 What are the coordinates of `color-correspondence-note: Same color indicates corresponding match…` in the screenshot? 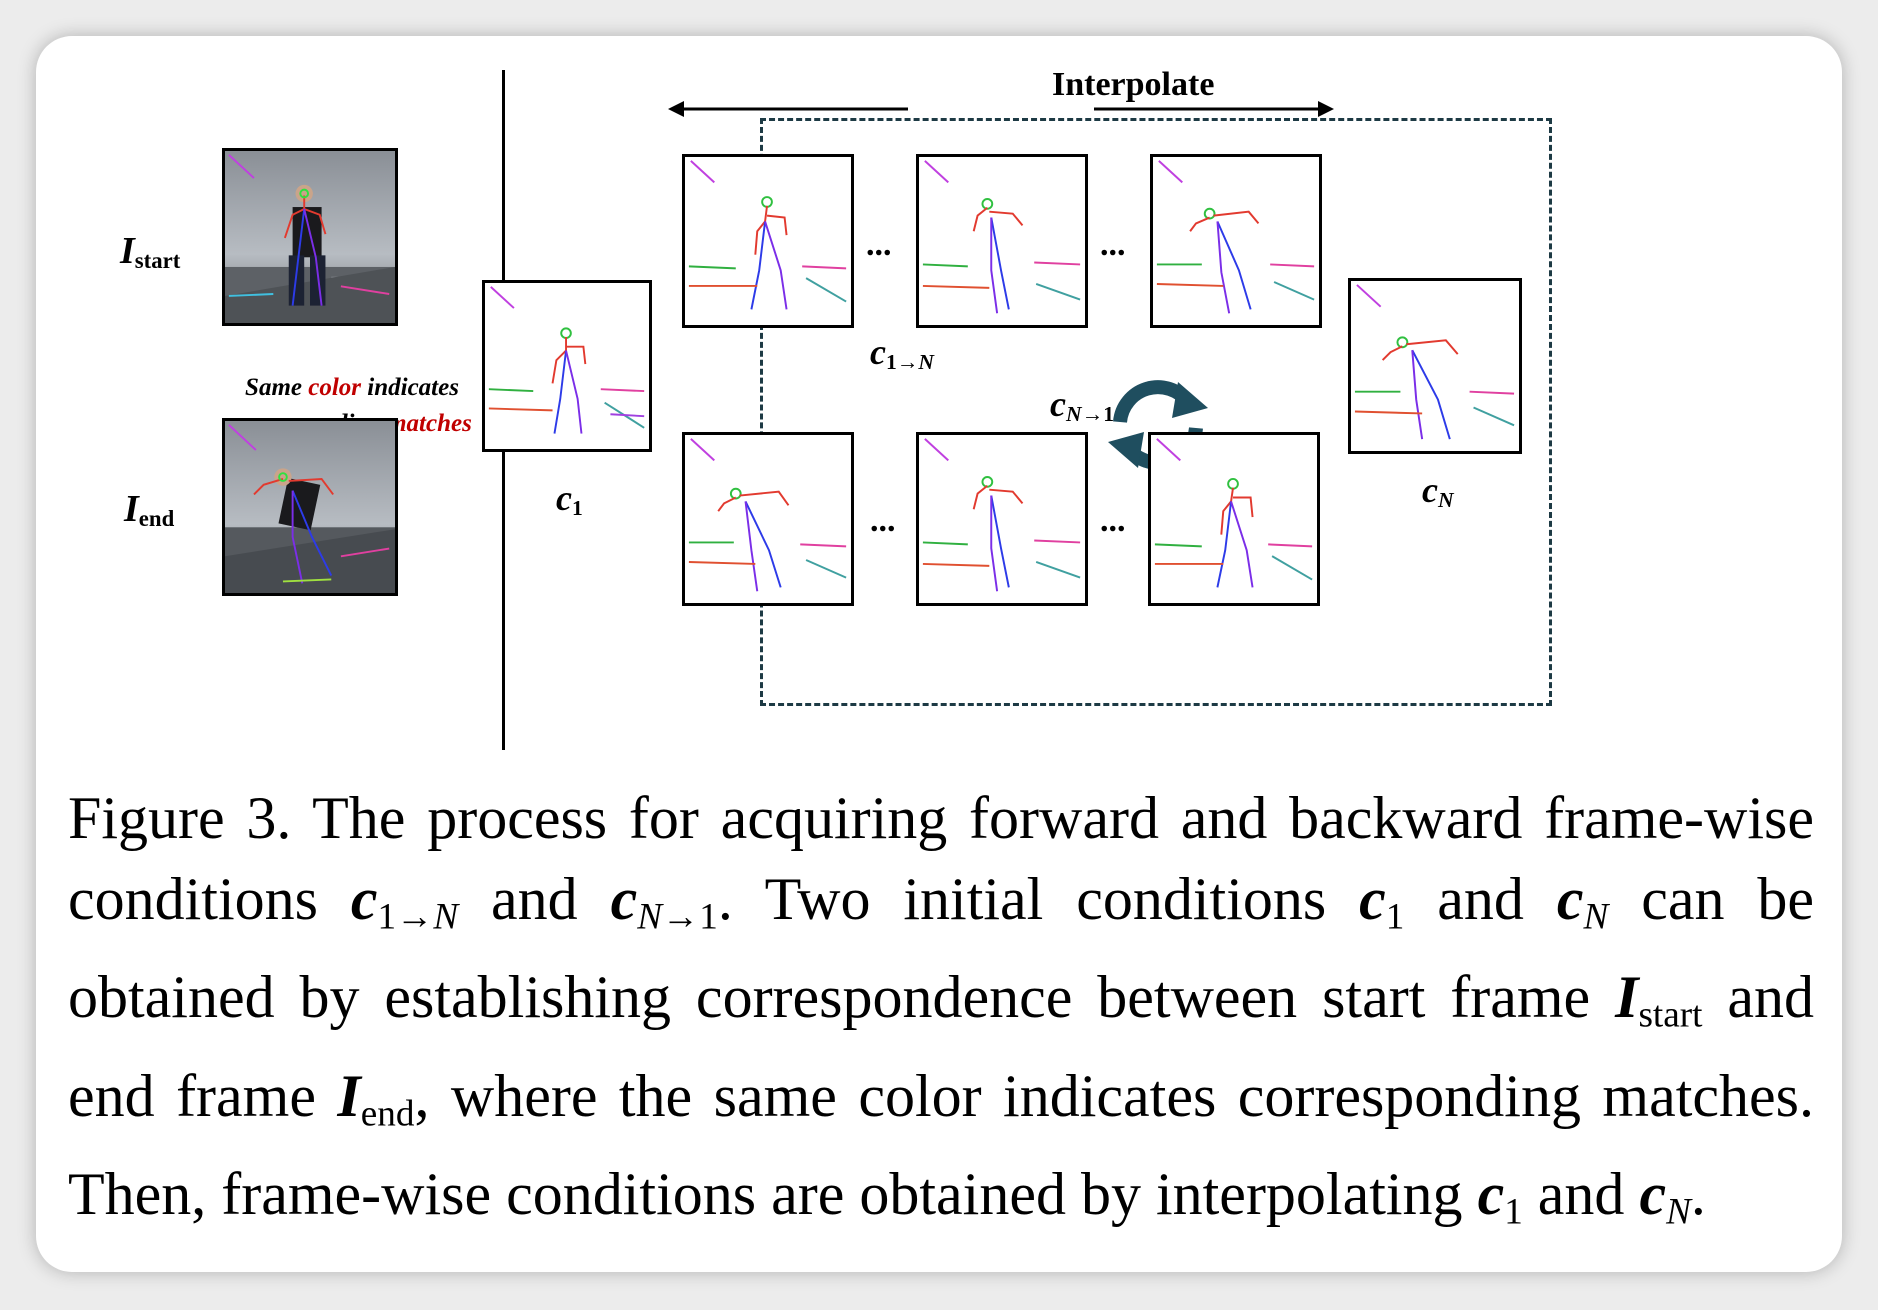 It's located at (352, 405).